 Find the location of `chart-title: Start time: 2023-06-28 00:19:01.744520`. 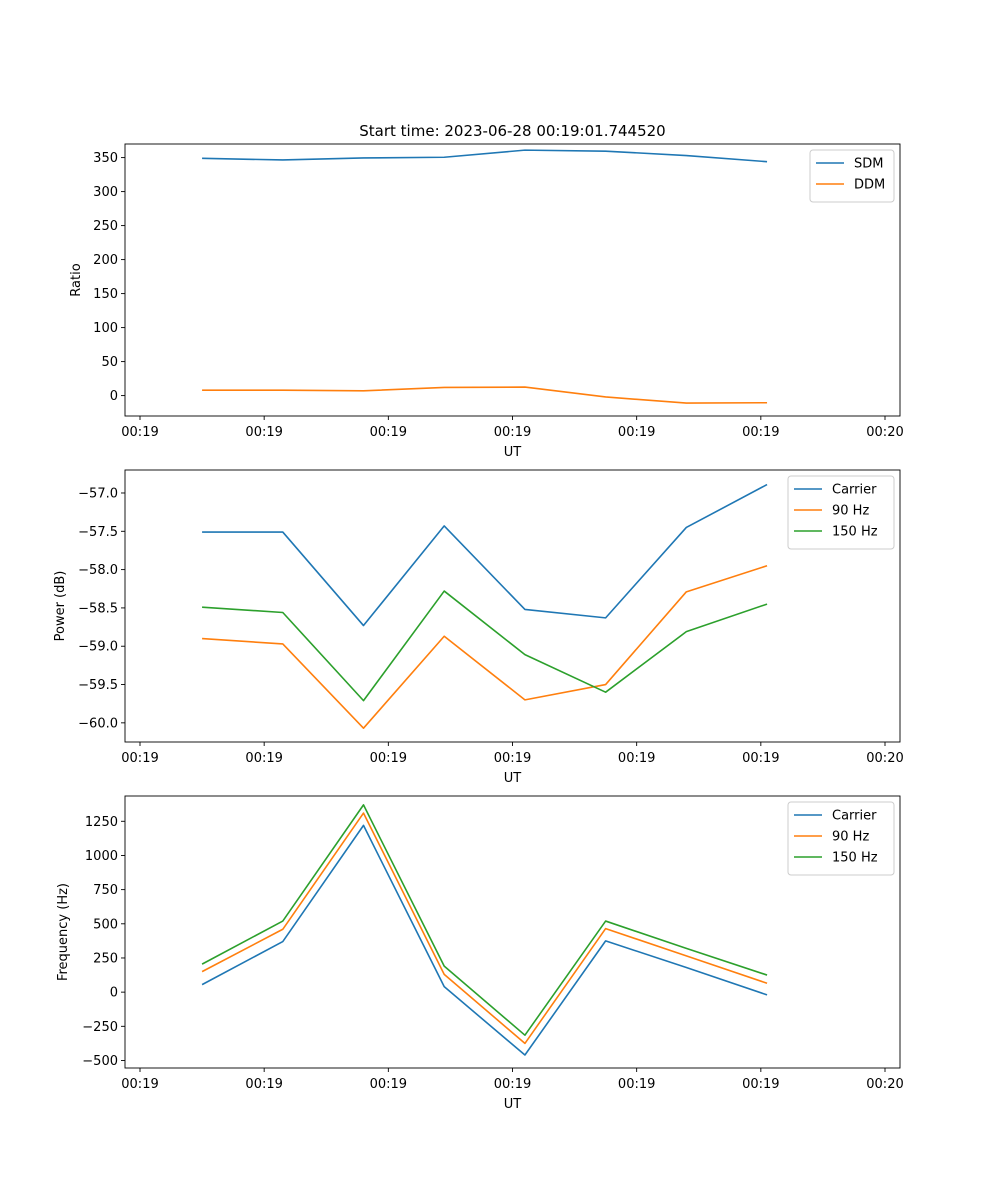

chart-title: Start time: 2023-06-28 00:19:01.744520 is located at coordinates (512, 131).